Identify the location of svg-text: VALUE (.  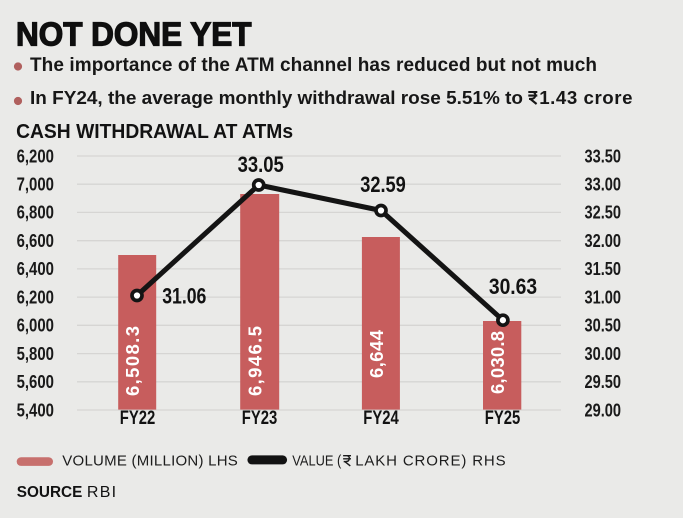
(316, 461).